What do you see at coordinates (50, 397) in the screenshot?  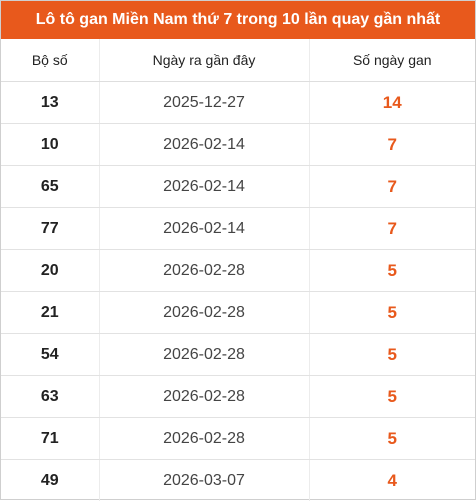 I see `cell-number: 63` at bounding box center [50, 397].